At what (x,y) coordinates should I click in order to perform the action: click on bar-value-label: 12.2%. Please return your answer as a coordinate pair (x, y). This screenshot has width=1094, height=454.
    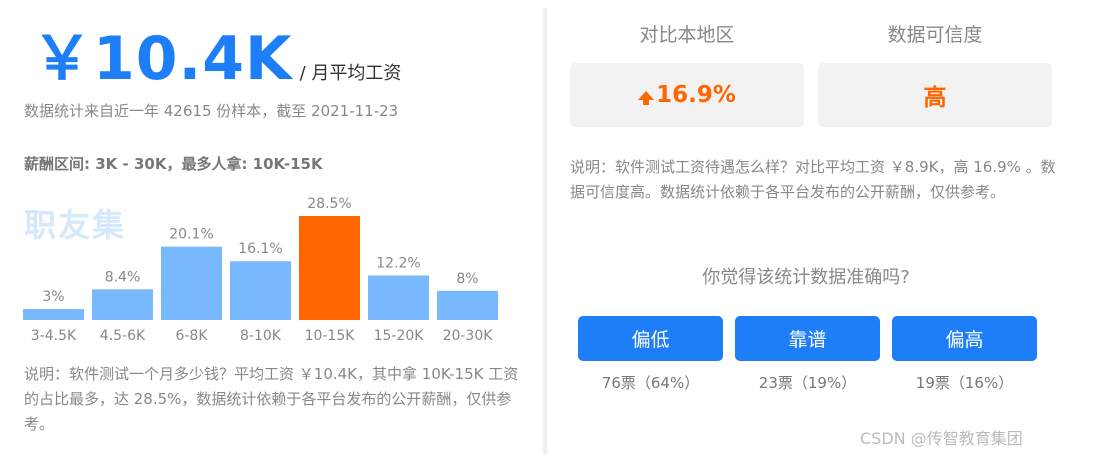
    Looking at the image, I should click on (398, 263).